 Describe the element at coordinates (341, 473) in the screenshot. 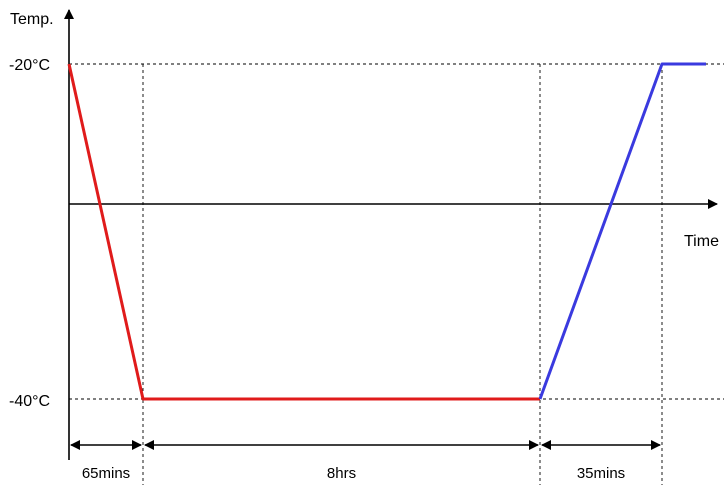

I see `interval-label-hold: 8hrs` at that location.